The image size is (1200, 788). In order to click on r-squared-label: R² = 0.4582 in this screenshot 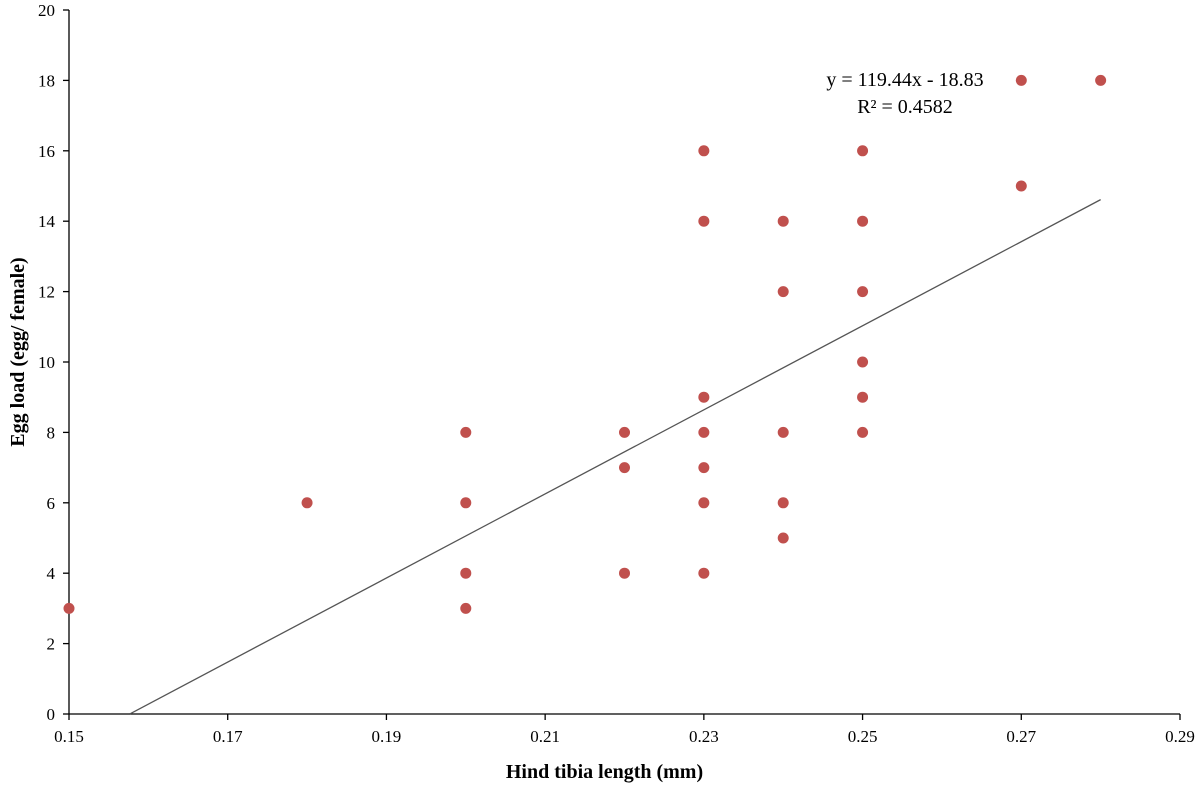, I will do `click(905, 107)`.